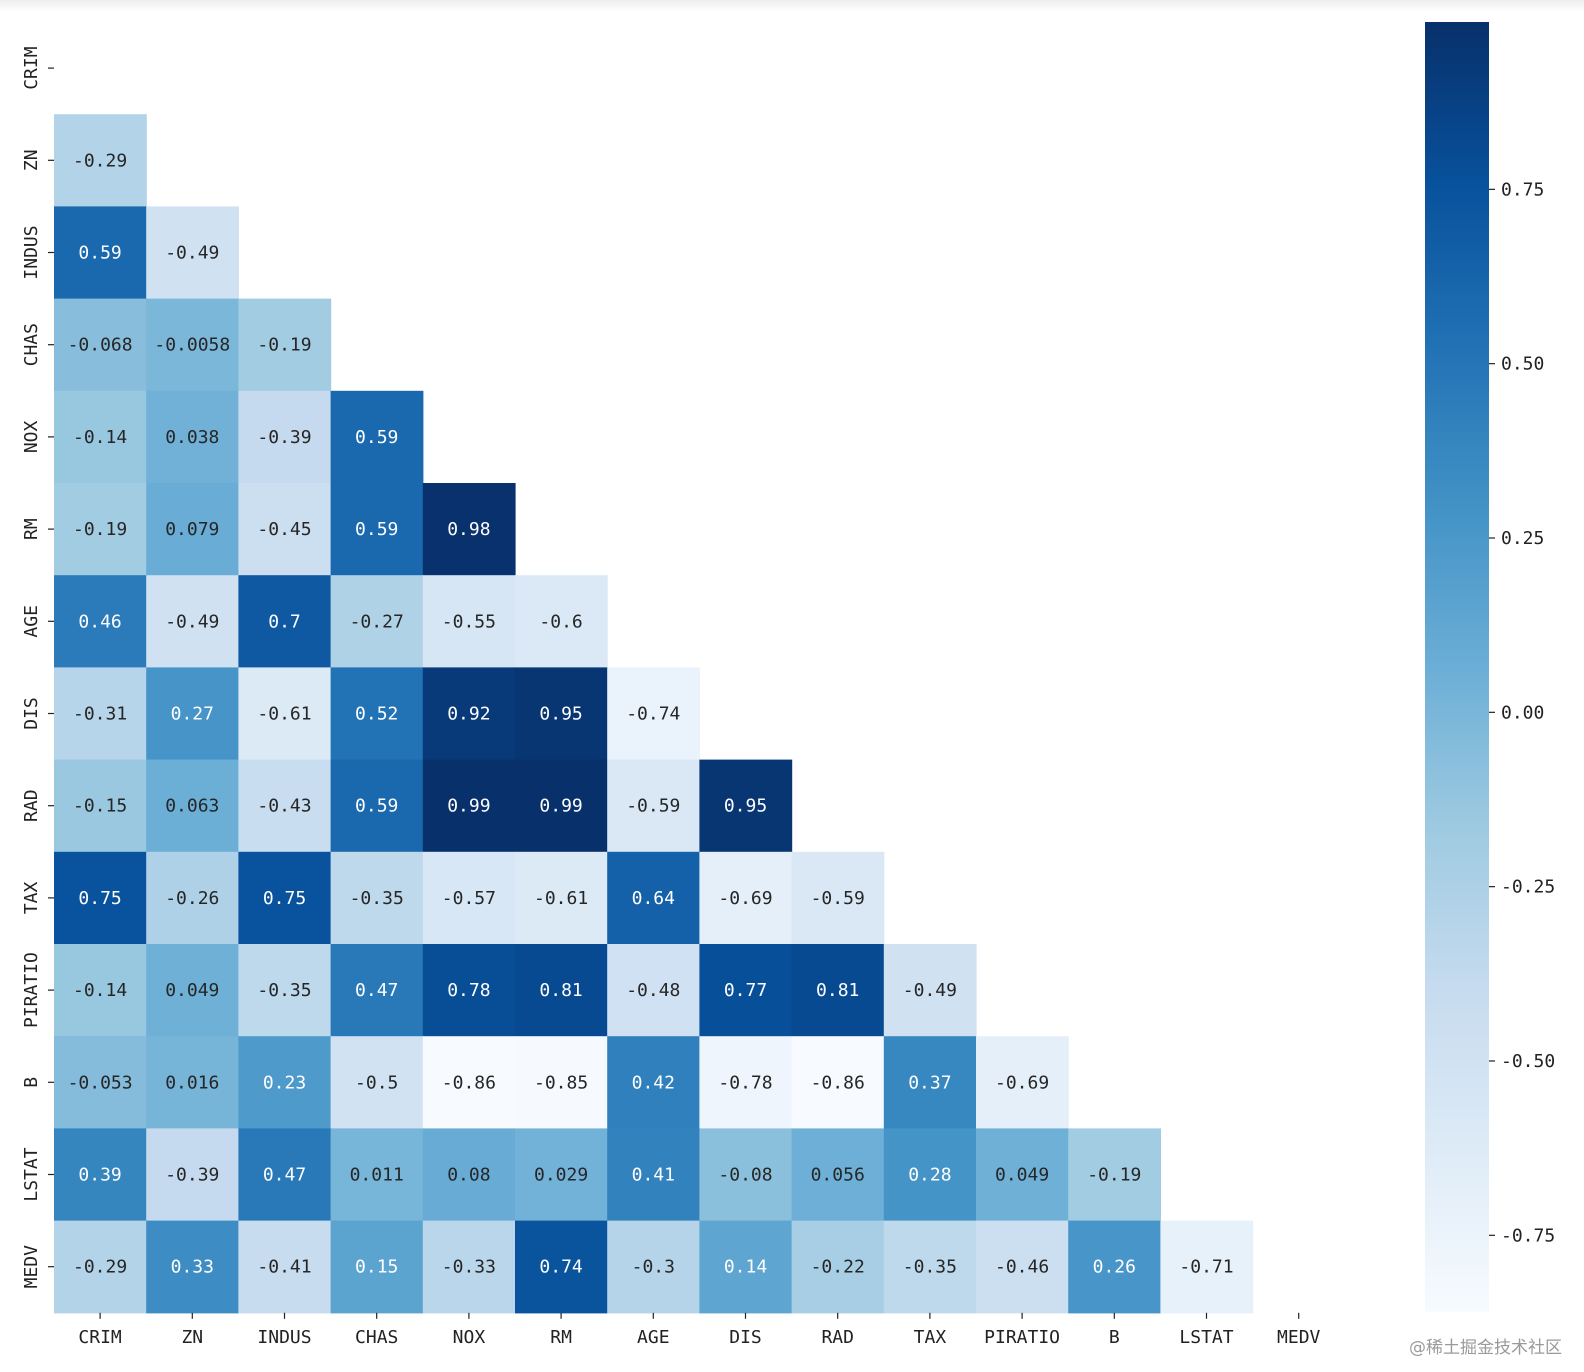  I want to click on cell-value-label: -0.08, so click(745, 1175).